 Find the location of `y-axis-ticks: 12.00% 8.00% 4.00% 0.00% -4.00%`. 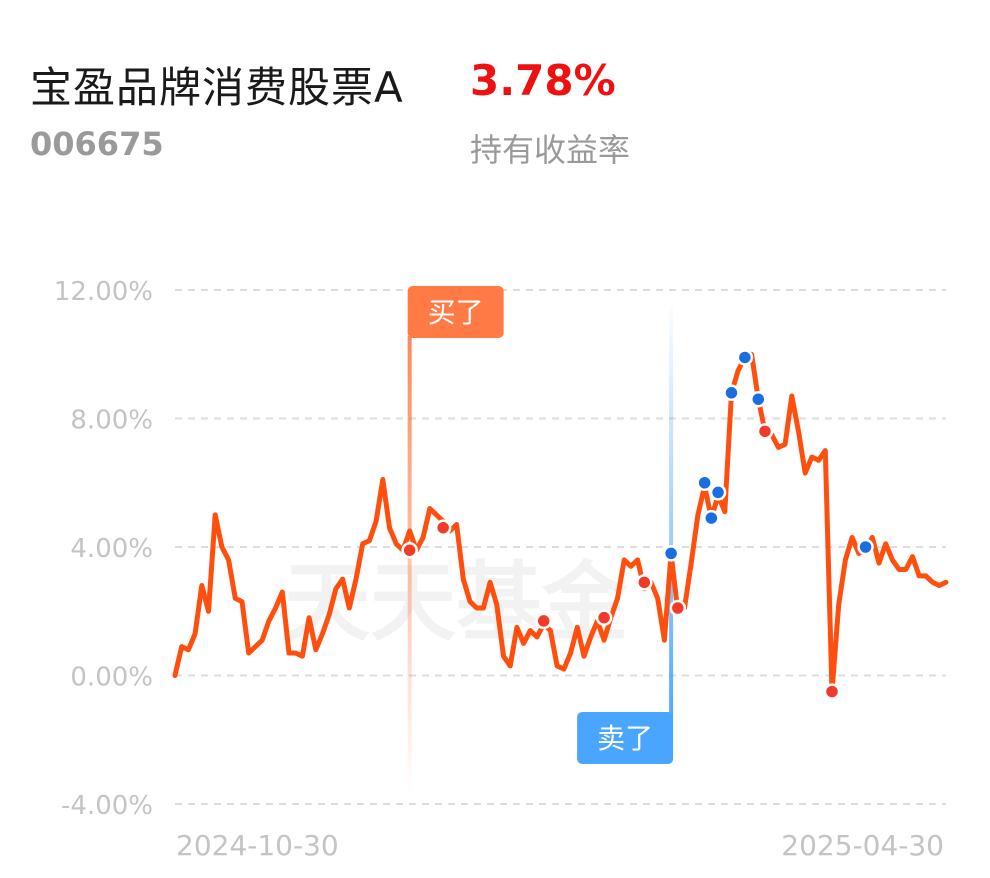

y-axis-ticks: 12.00% 8.00% 4.00% 0.00% -4.00% is located at coordinates (103, 549).